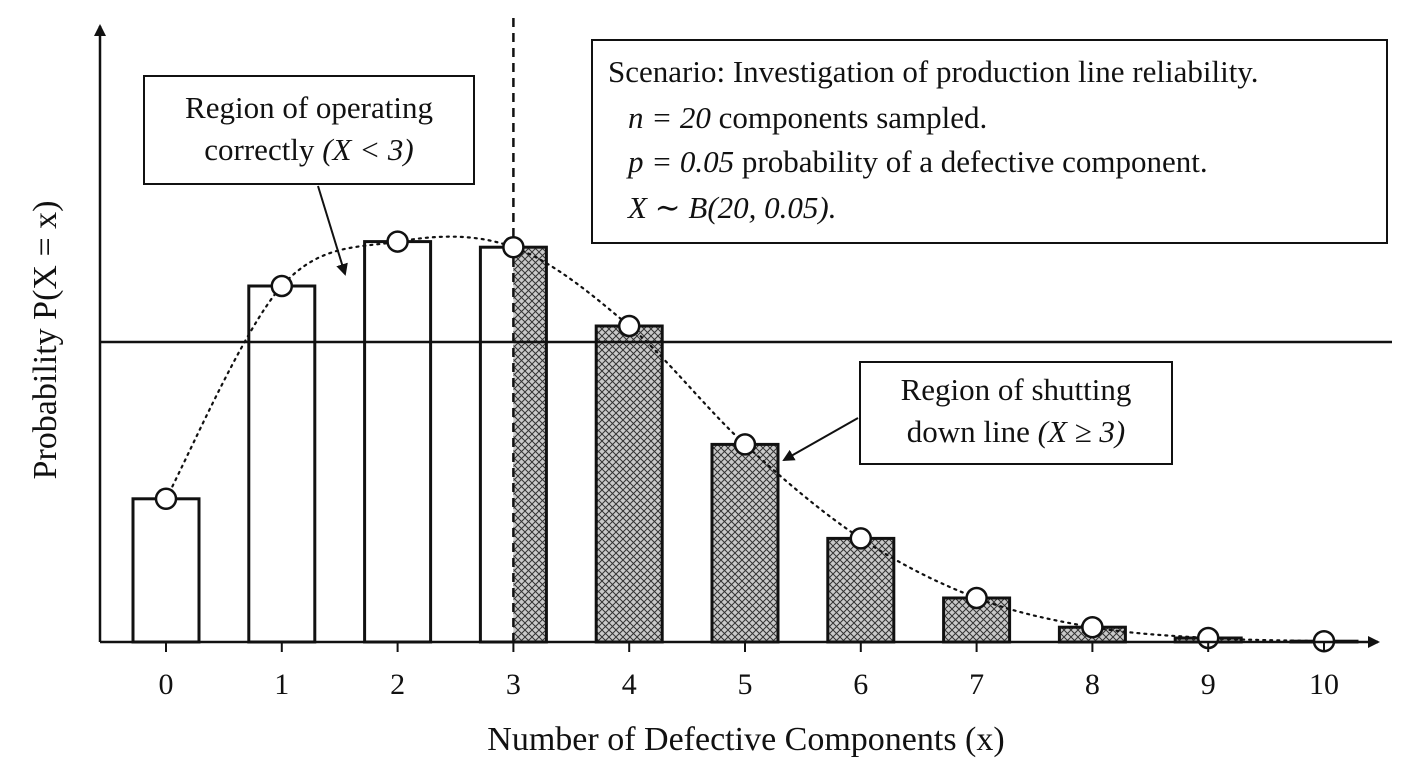 The width and height of the screenshot is (1408, 768). I want to click on scenario-line2-math: n = 20, so click(669, 117).